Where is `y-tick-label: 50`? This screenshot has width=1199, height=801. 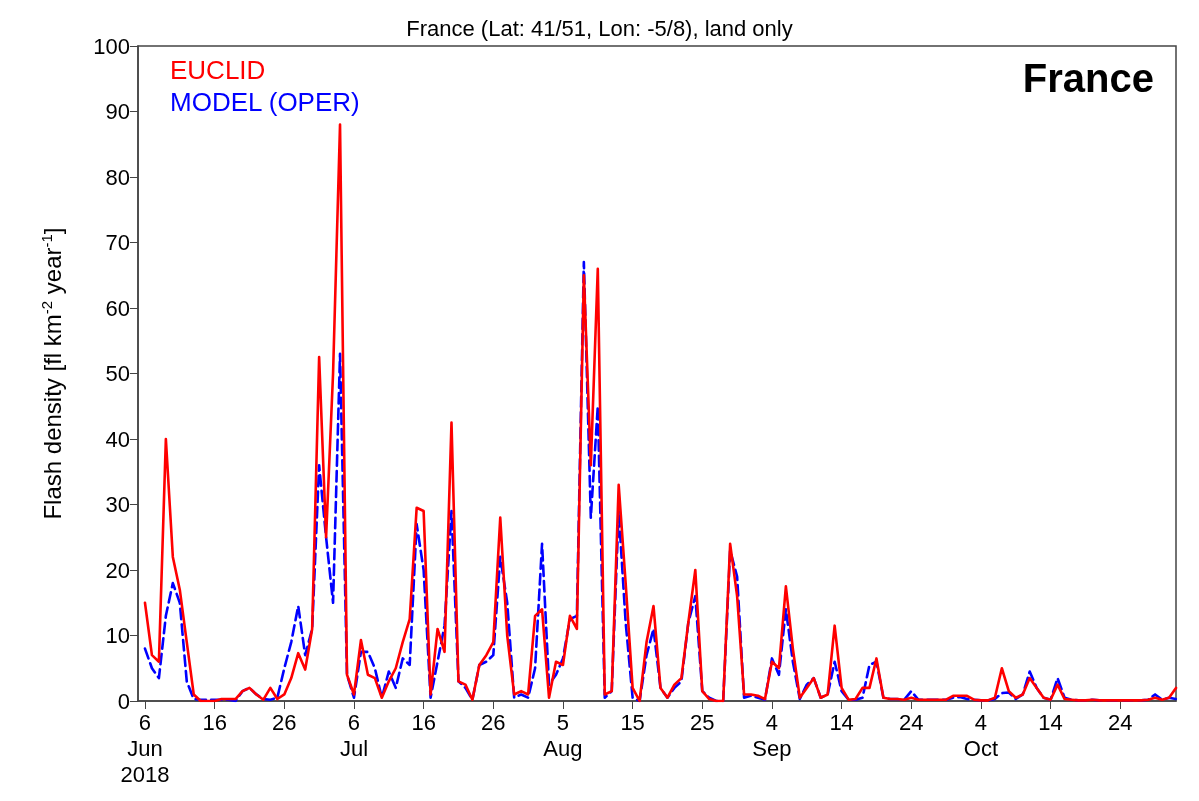
y-tick-label: 50 is located at coordinates (117, 373).